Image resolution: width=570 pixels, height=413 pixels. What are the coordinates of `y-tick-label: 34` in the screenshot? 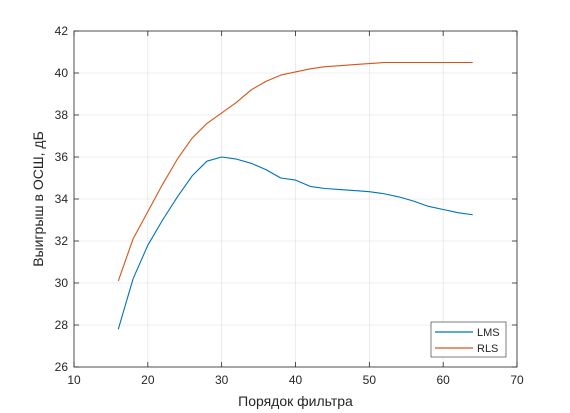 It's located at (62, 199).